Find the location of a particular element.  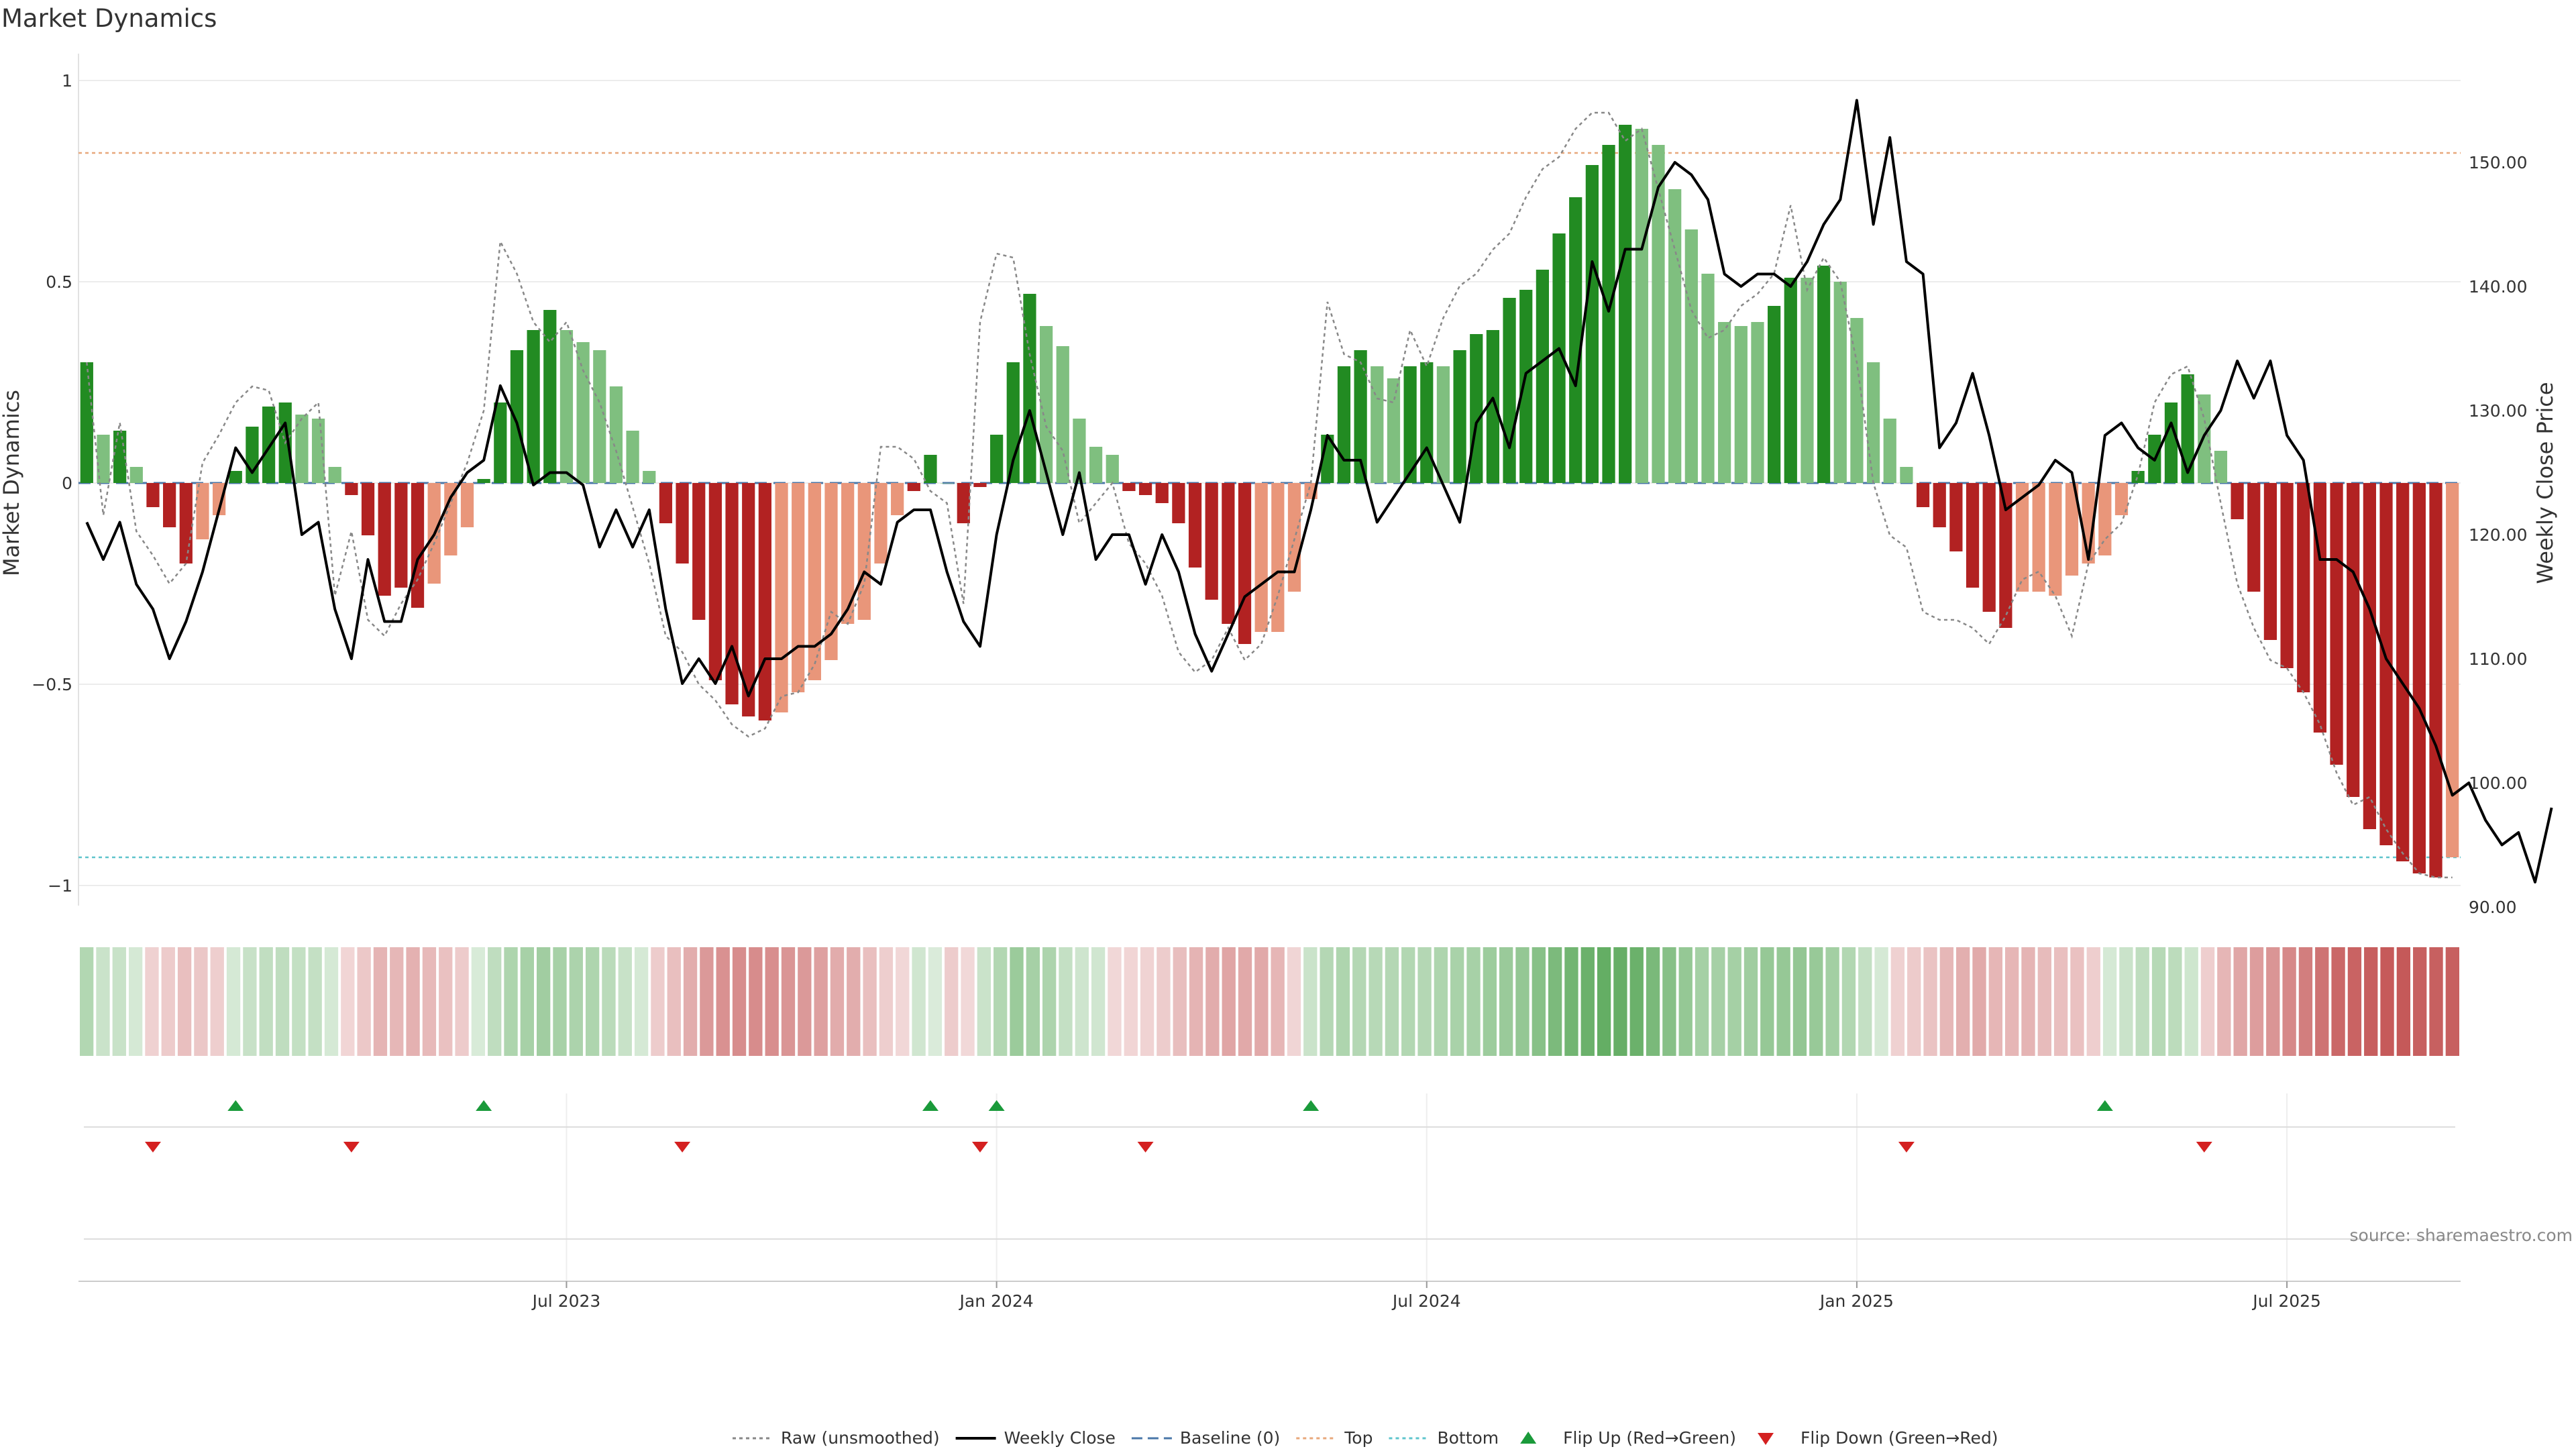

legend-label: Baseline (0) is located at coordinates (1230, 1438).